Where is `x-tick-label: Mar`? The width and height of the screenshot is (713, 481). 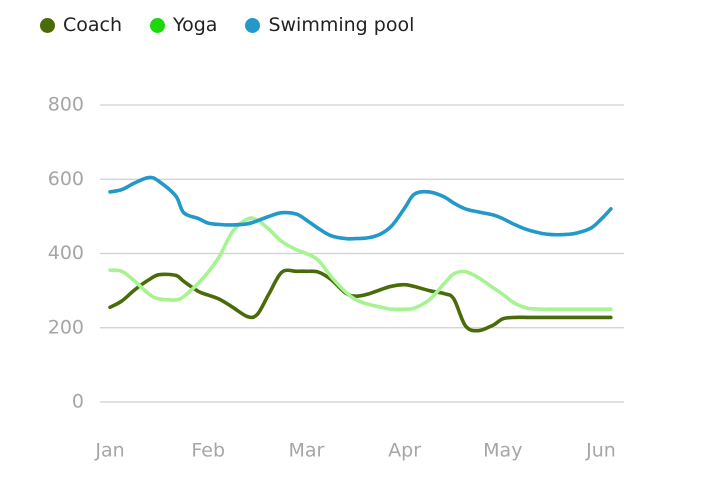
x-tick-label: Mar is located at coordinates (306, 451).